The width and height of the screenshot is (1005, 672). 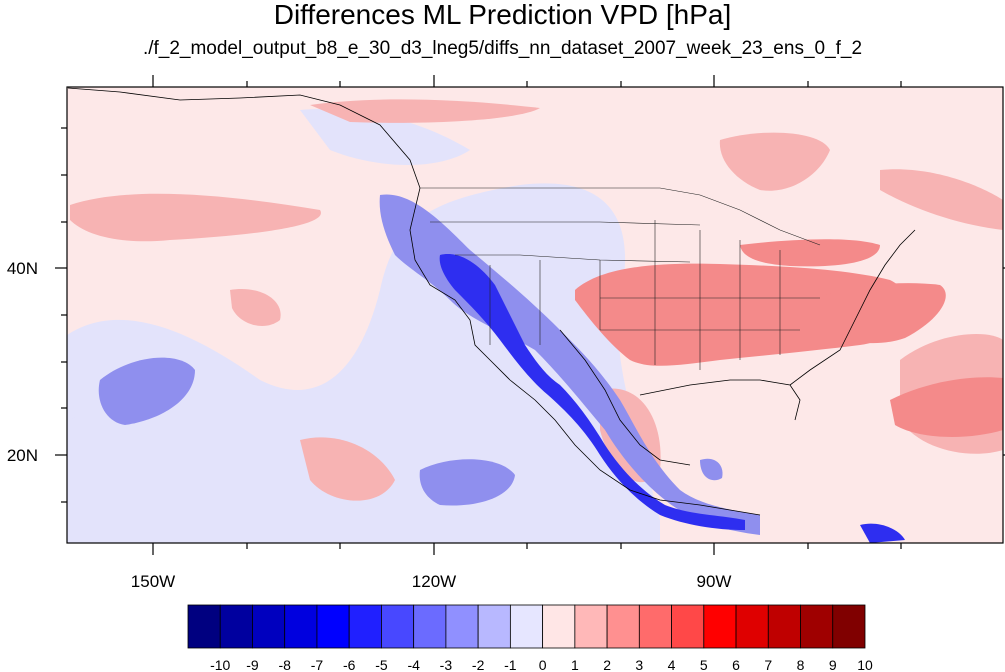 I want to click on colorbar, so click(x=526, y=626).